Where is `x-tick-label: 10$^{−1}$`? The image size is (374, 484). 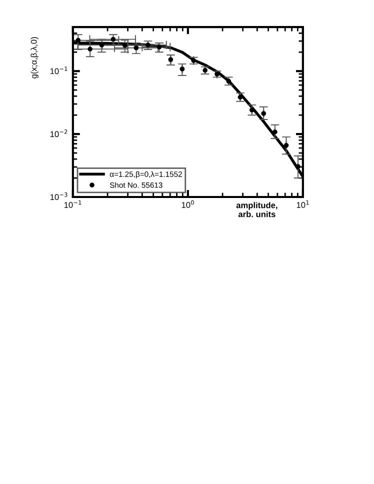
x-tick-label: 10$^{−1}$ is located at coordinates (73, 204).